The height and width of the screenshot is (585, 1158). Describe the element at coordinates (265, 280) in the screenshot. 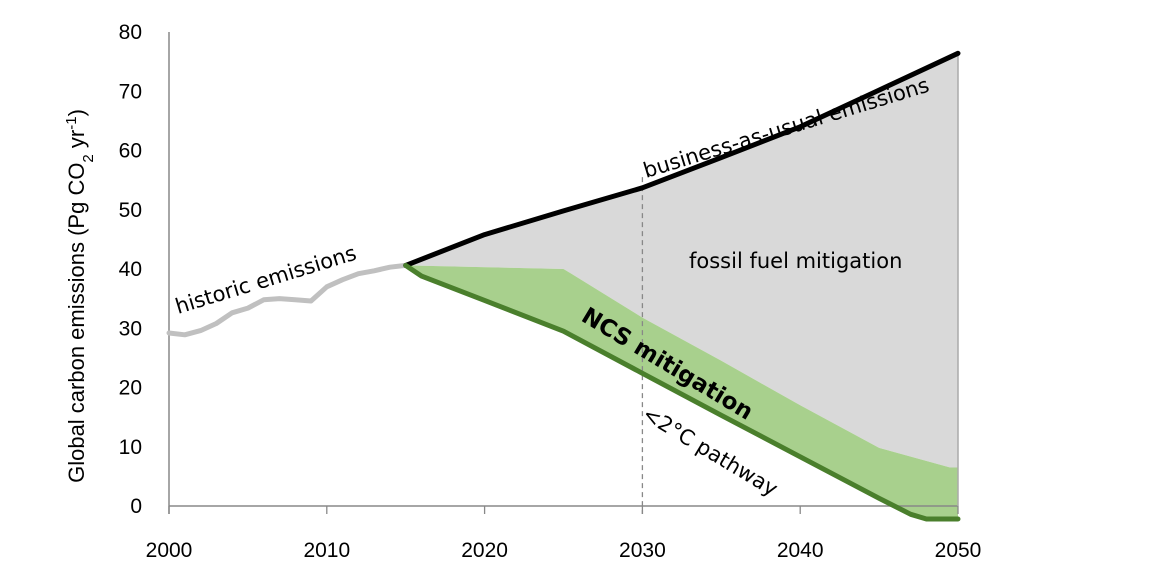

I see `annotation-historic-emissions: historic emissions` at that location.